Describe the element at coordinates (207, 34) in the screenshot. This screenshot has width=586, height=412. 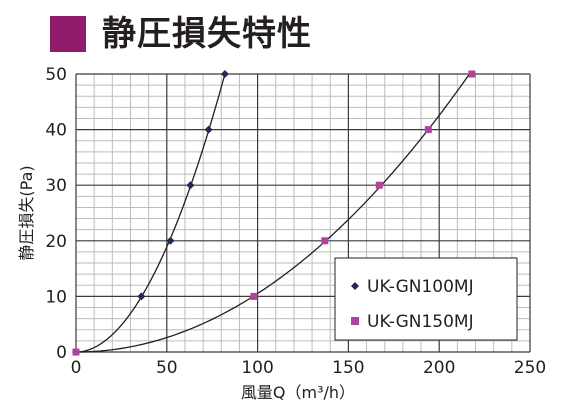
I see `page-title: 静圧損失特性` at that location.